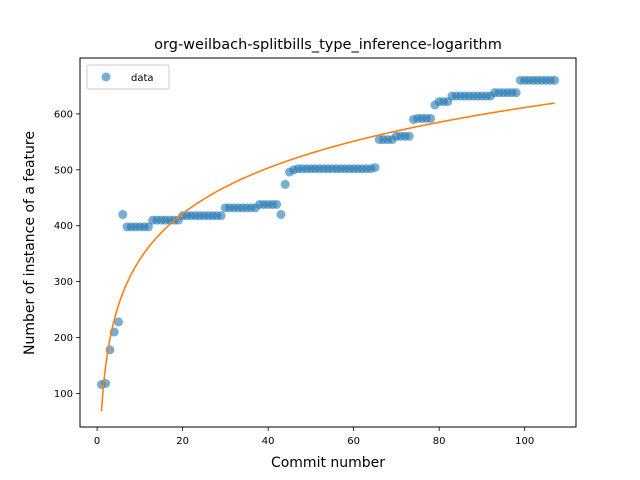 The image size is (640, 480). What do you see at coordinates (97, 441) in the screenshot?
I see `x-tick-label: 0` at bounding box center [97, 441].